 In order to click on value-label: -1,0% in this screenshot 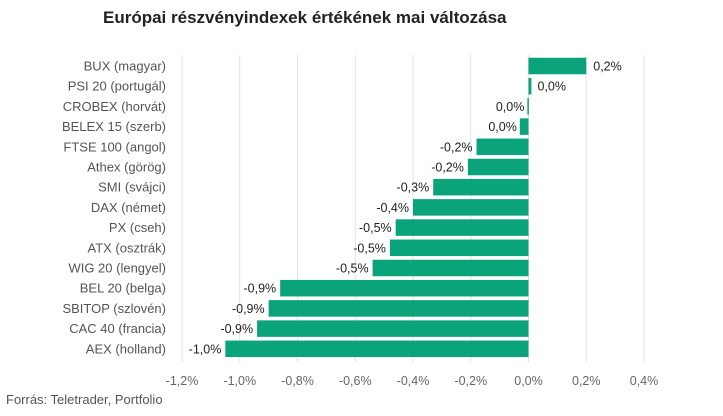, I will do `click(205, 349)`.